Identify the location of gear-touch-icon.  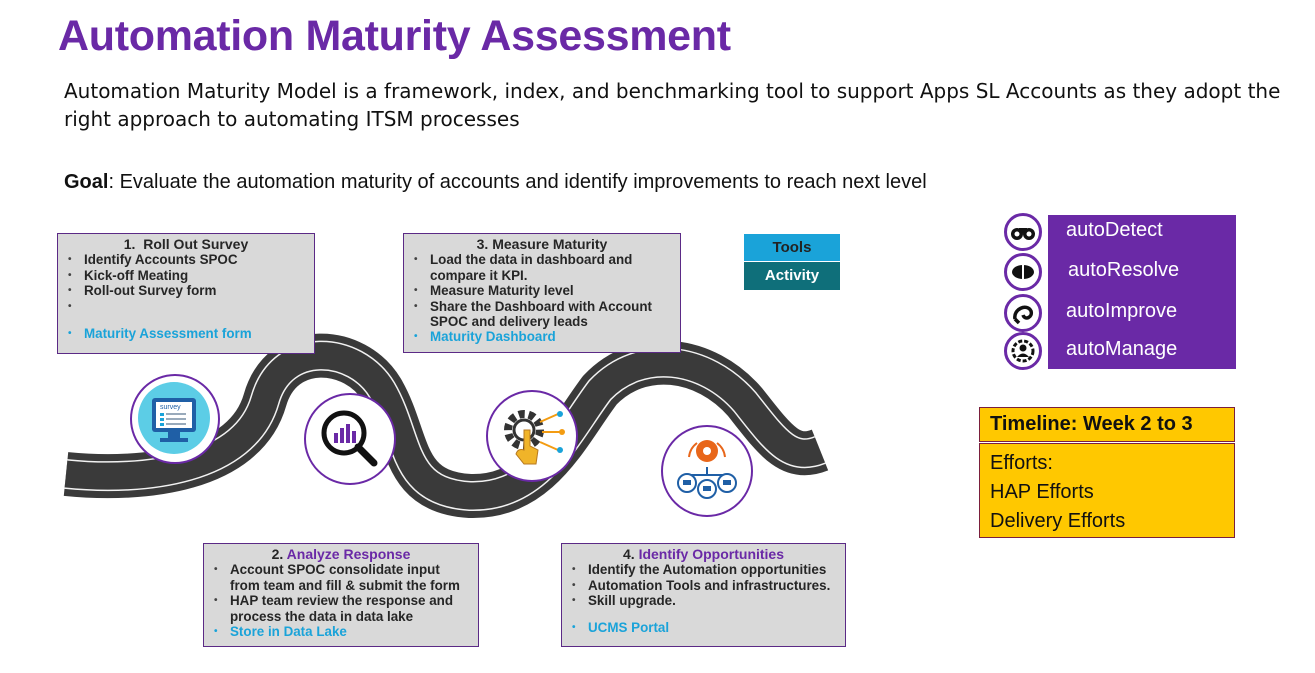
(532, 436).